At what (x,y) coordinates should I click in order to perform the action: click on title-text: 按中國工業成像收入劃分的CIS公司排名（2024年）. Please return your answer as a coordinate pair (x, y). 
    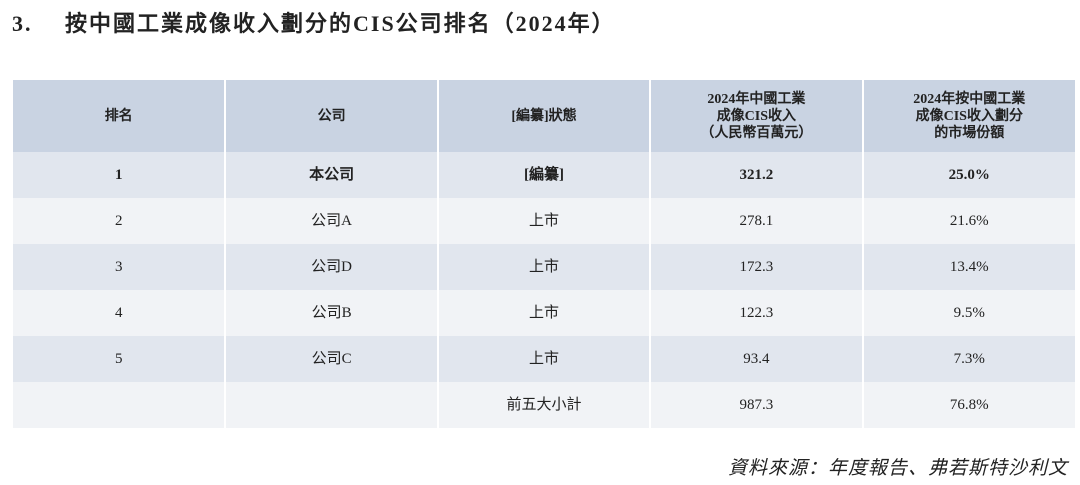
    Looking at the image, I should click on (340, 23).